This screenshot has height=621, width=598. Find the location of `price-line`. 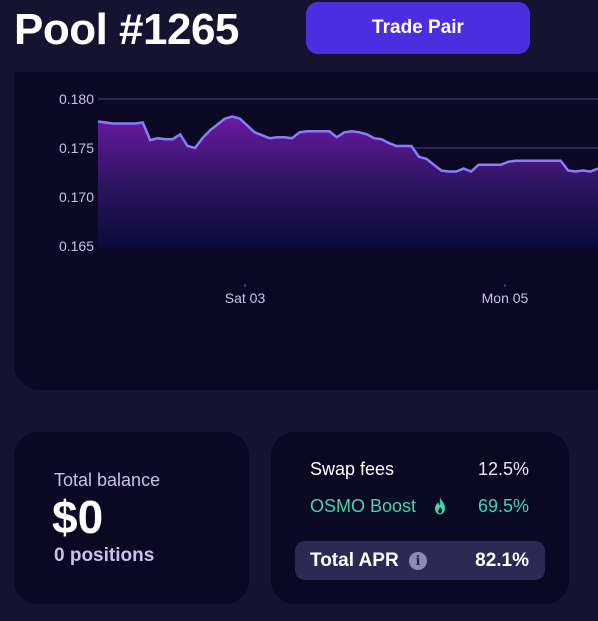

price-line is located at coordinates (347, 144).